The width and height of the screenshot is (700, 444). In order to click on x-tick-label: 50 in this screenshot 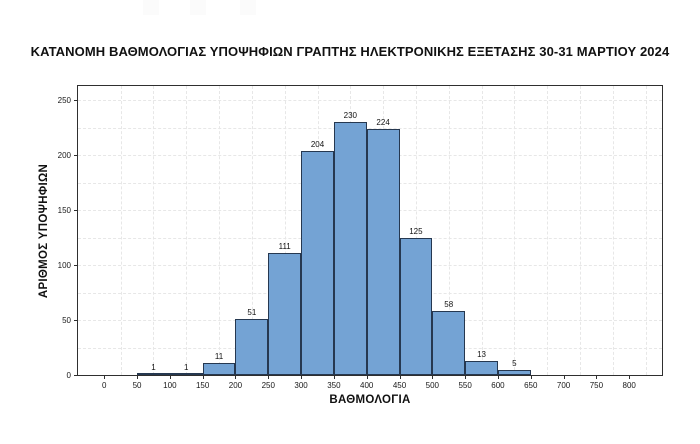, I will do `click(137, 385)`.